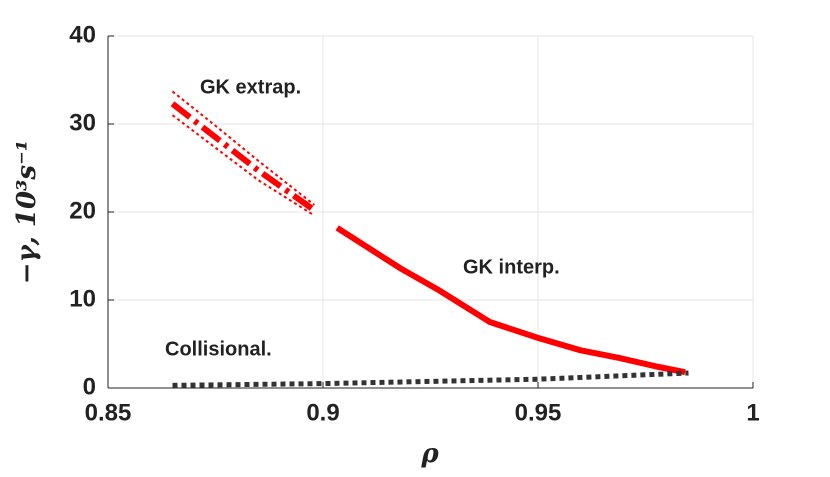 The width and height of the screenshot is (830, 477). I want to click on y-tick-label: 40, so click(82, 34).